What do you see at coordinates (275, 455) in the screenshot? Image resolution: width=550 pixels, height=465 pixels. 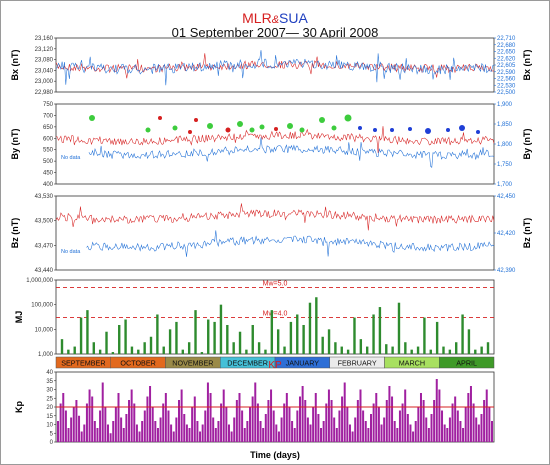 I see `x-axis-label: Time (days)` at bounding box center [275, 455].